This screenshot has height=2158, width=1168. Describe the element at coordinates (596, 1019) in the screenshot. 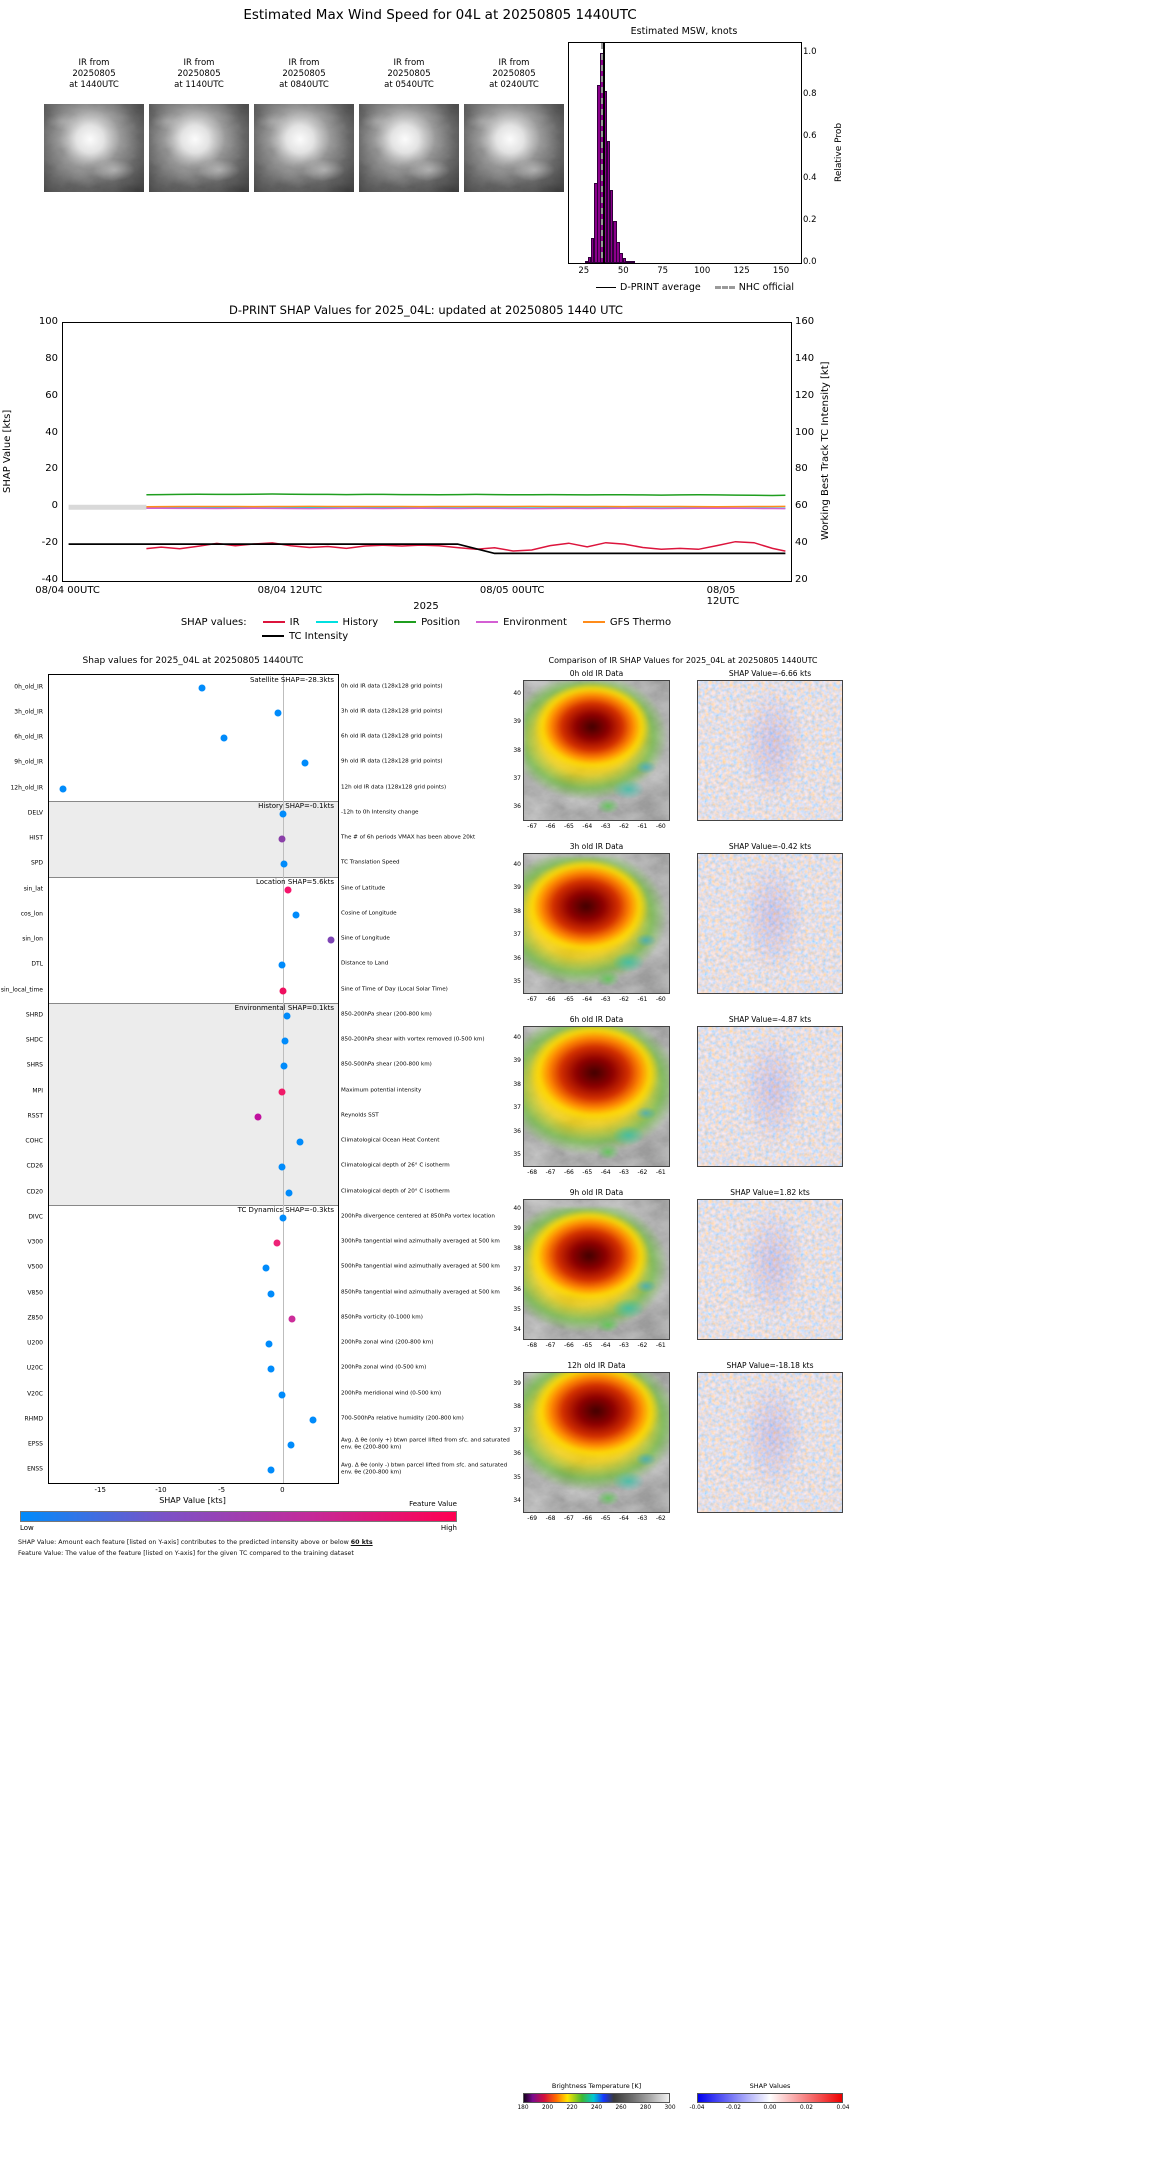

I see `ir-data-title: 6h old IR Data` at that location.